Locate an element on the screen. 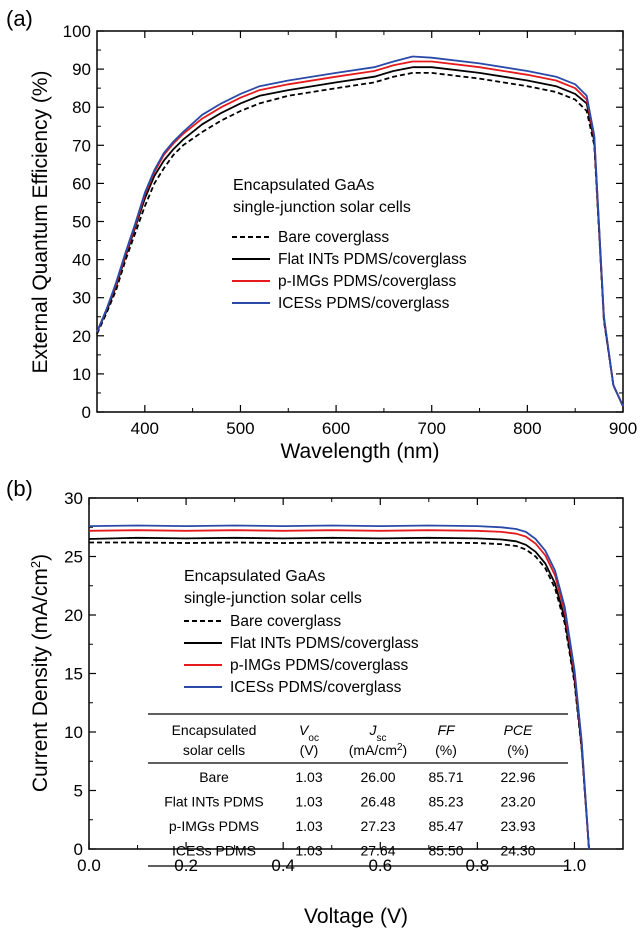 The height and width of the screenshot is (932, 641). x-tick-label: 700 is located at coordinates (432, 428).